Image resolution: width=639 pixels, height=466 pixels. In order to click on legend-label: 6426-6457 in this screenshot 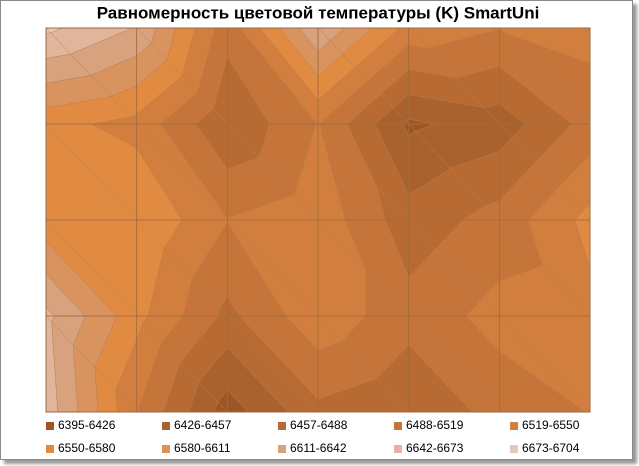, I will do `click(203, 425)`.